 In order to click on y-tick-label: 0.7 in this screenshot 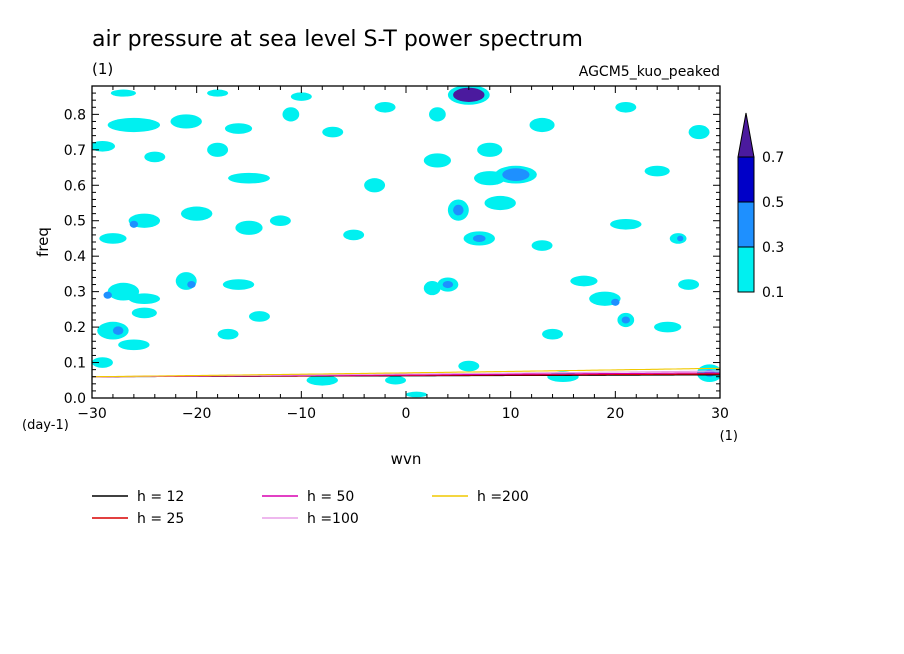, I will do `click(75, 151)`.